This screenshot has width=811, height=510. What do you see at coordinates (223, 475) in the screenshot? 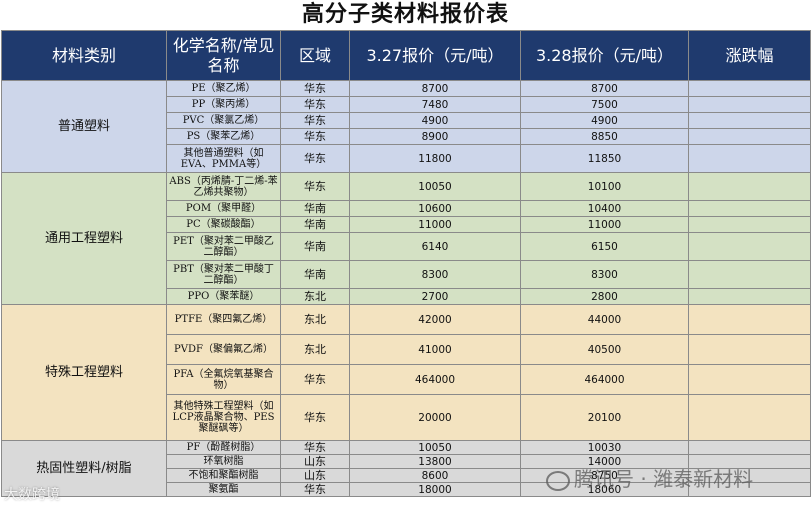
I see `chemical-name: 不饱和聚酯树脂` at bounding box center [223, 475].